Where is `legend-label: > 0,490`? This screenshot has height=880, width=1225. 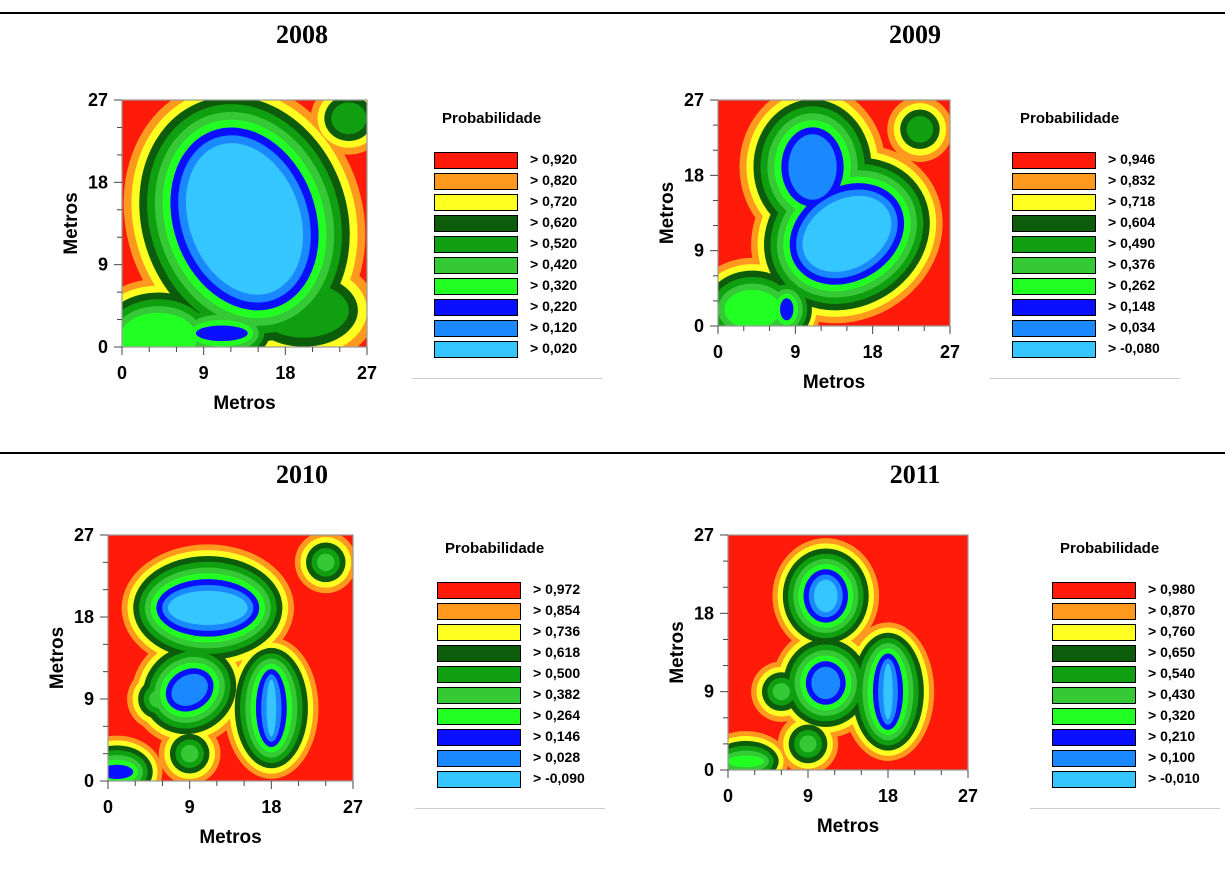 legend-label: > 0,490 is located at coordinates (1132, 243).